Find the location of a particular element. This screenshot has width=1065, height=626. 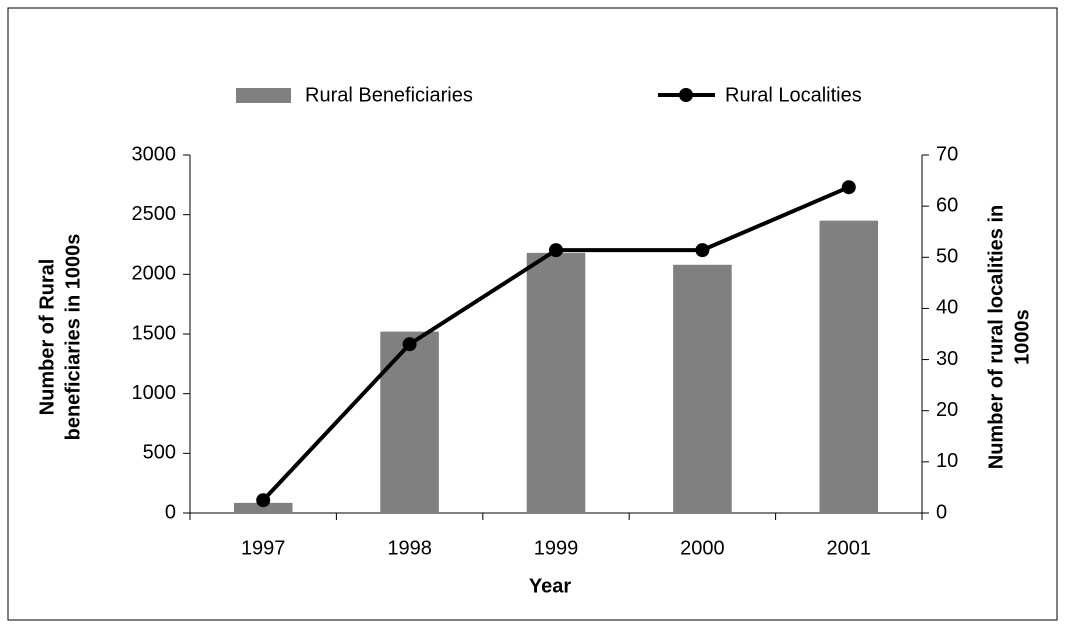

y-tick-label: 2000 is located at coordinates (154, 274).